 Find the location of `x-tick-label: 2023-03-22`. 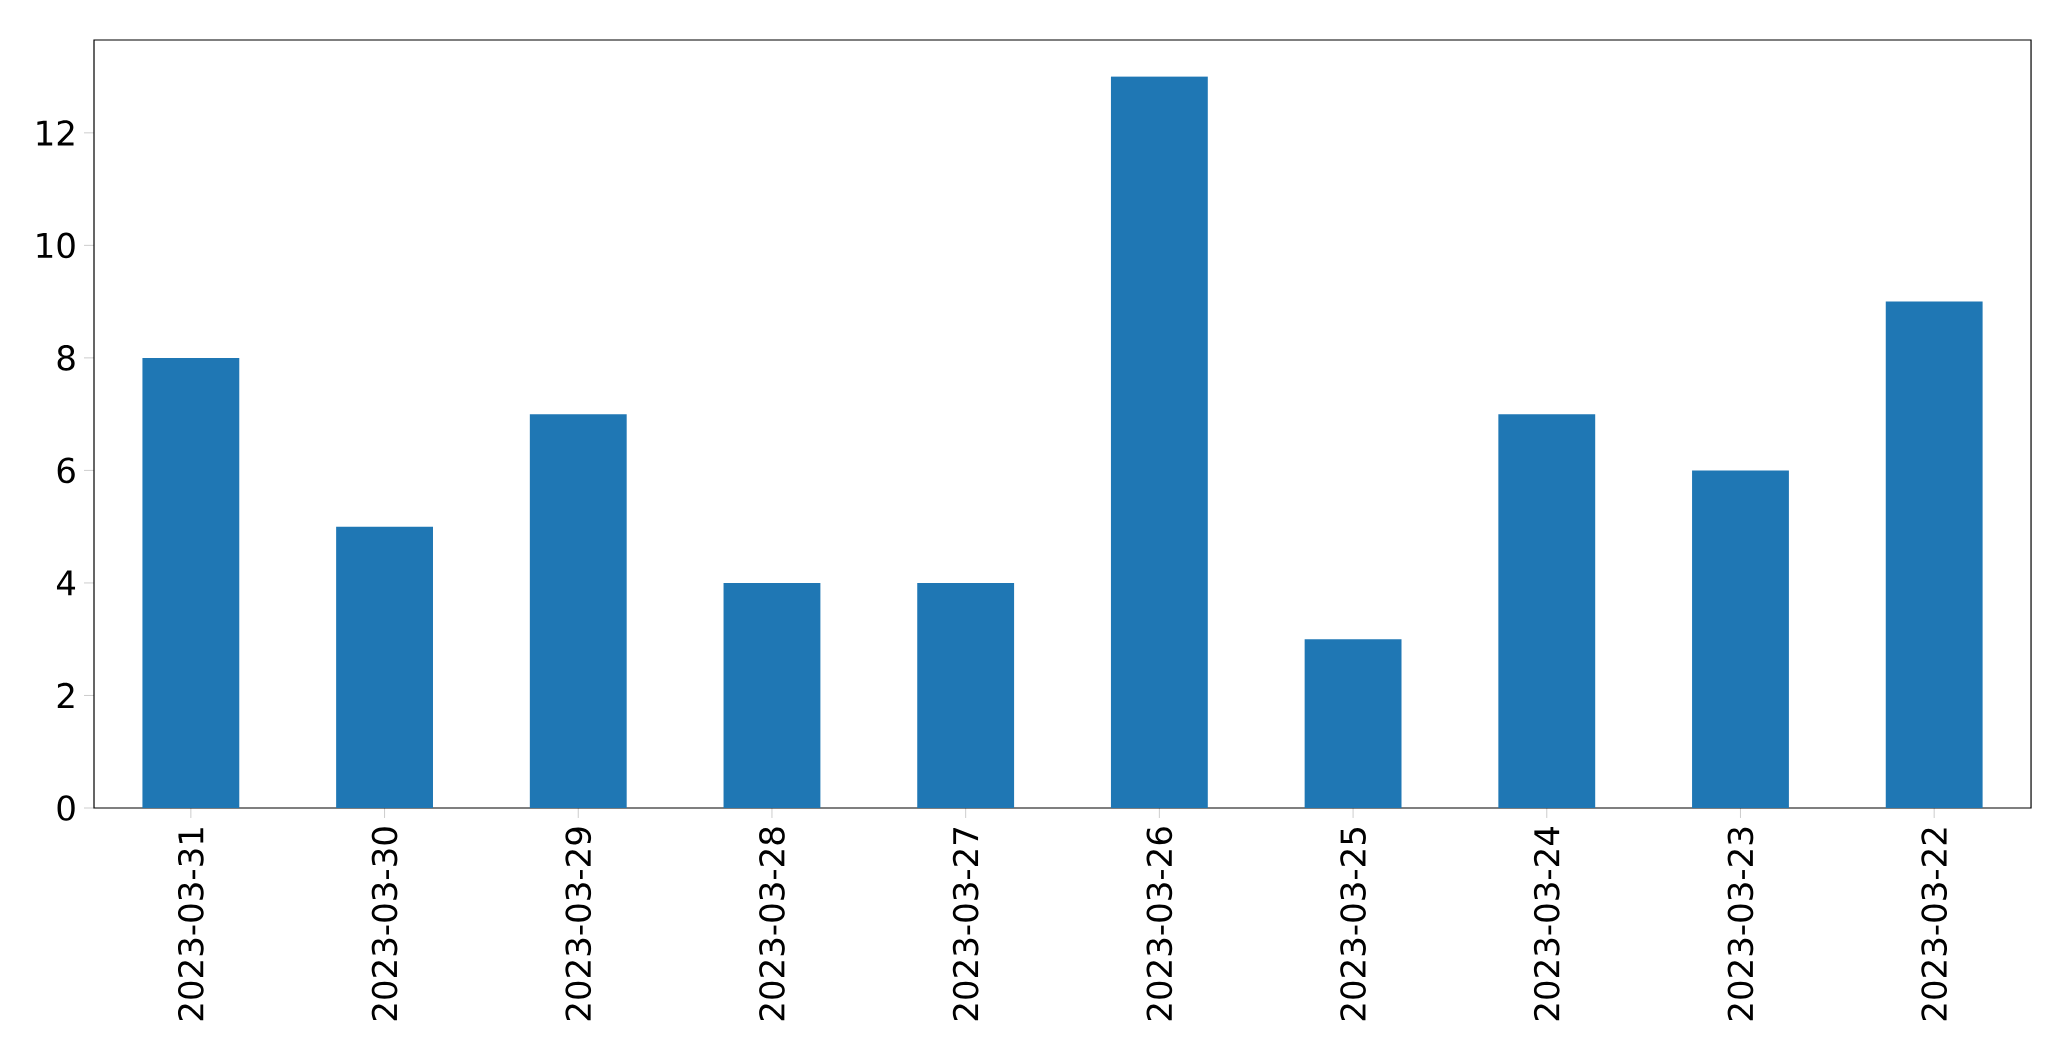

x-tick-label: 2023-03-22 is located at coordinates (1934, 924).